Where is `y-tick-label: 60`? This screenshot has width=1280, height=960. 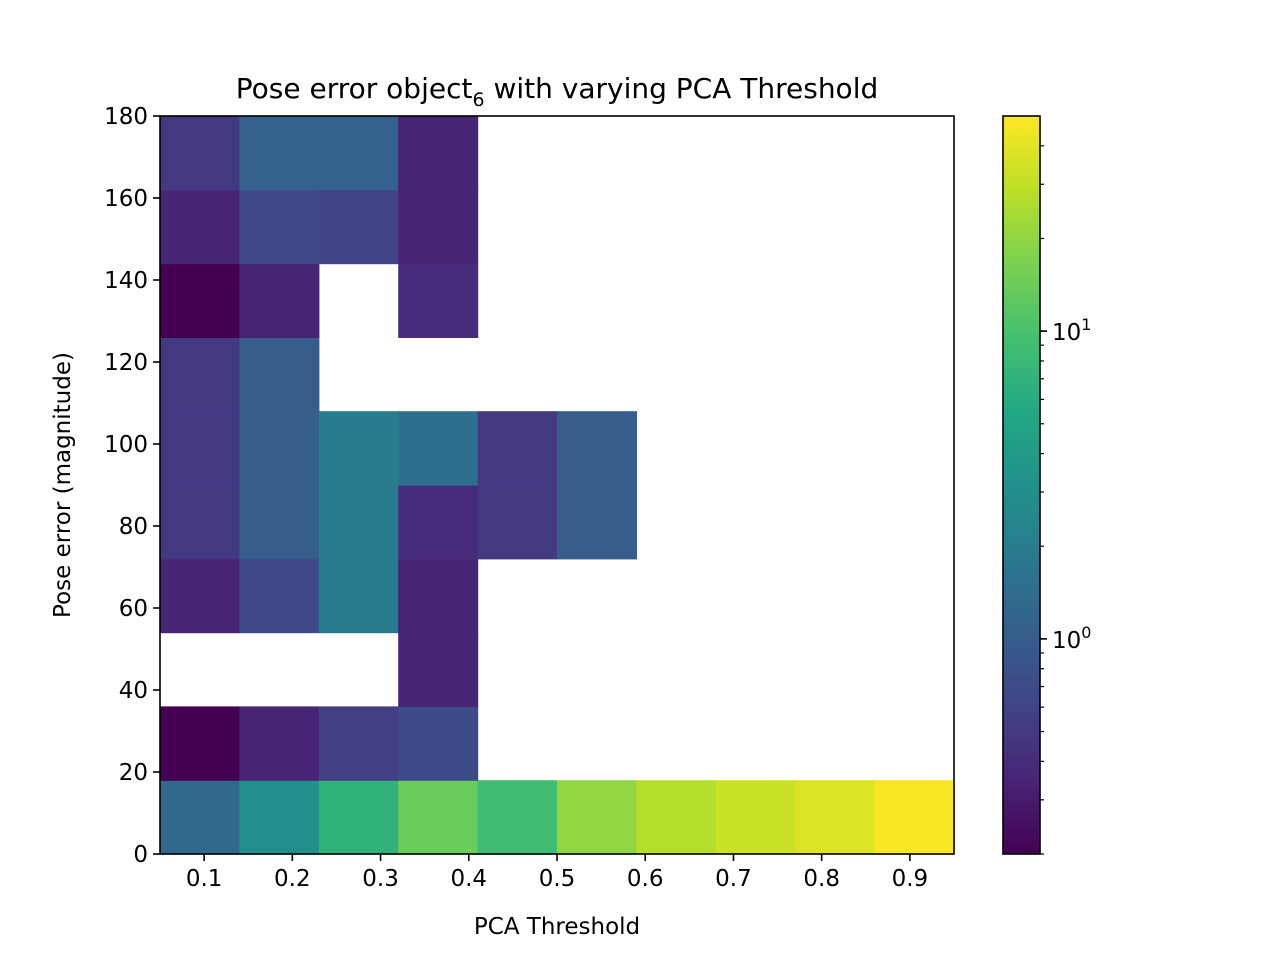
y-tick-label: 60 is located at coordinates (133, 609).